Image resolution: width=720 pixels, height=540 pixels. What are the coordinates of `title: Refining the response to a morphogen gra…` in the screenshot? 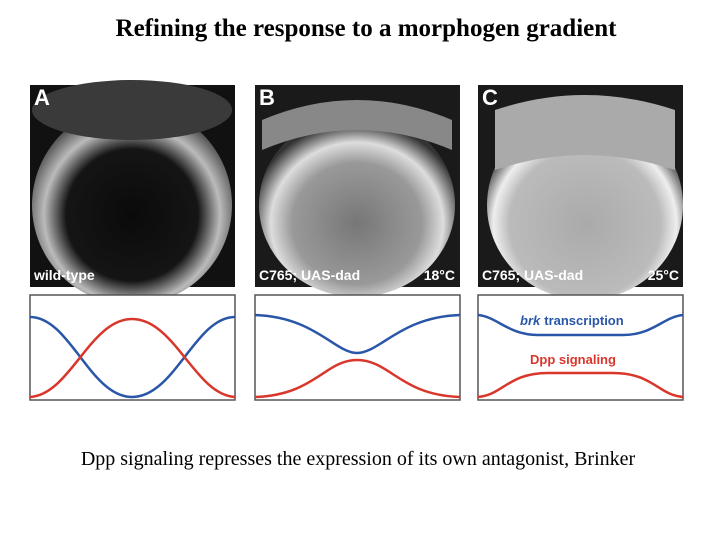 It's located at (367, 28).